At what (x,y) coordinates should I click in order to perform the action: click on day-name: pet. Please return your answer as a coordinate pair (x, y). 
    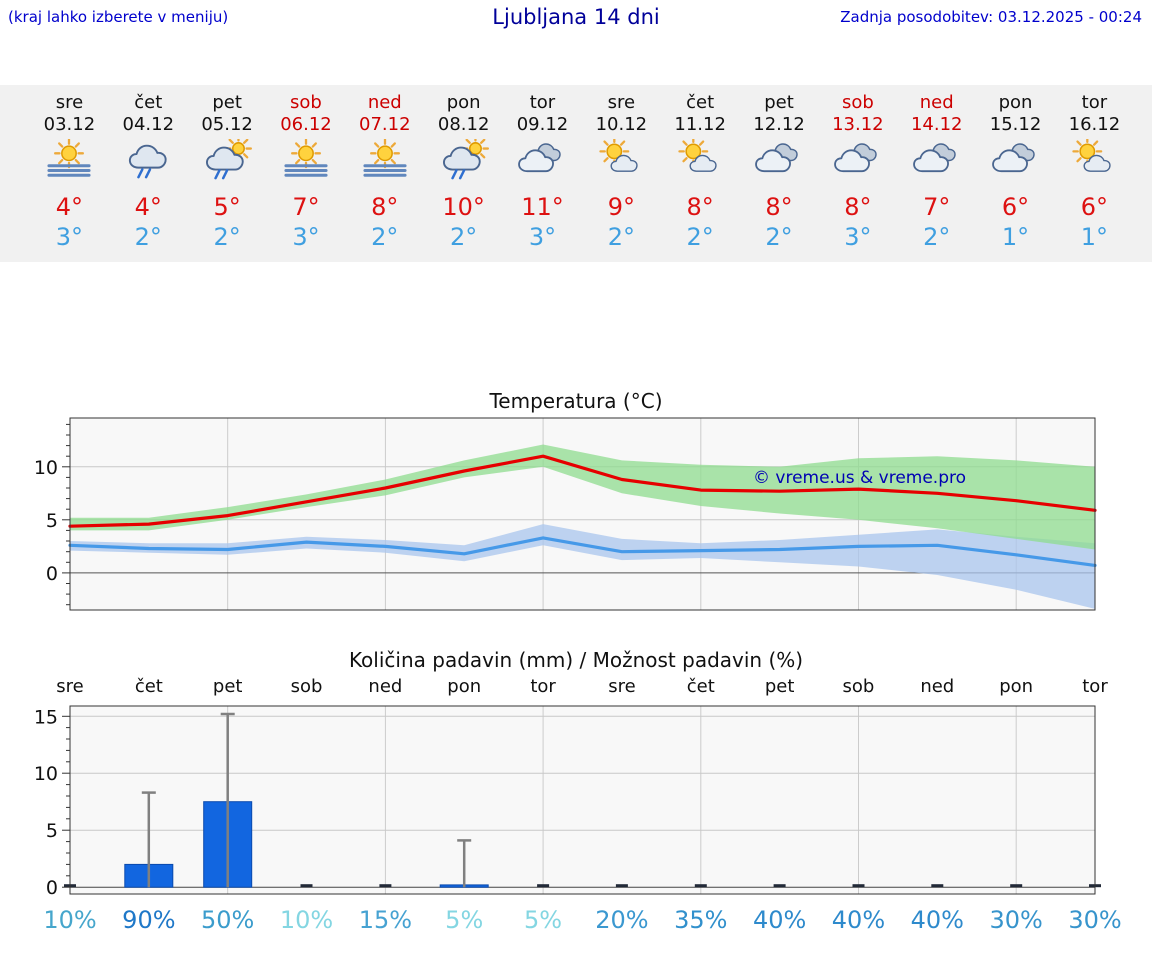
    Looking at the image, I should click on (227, 102).